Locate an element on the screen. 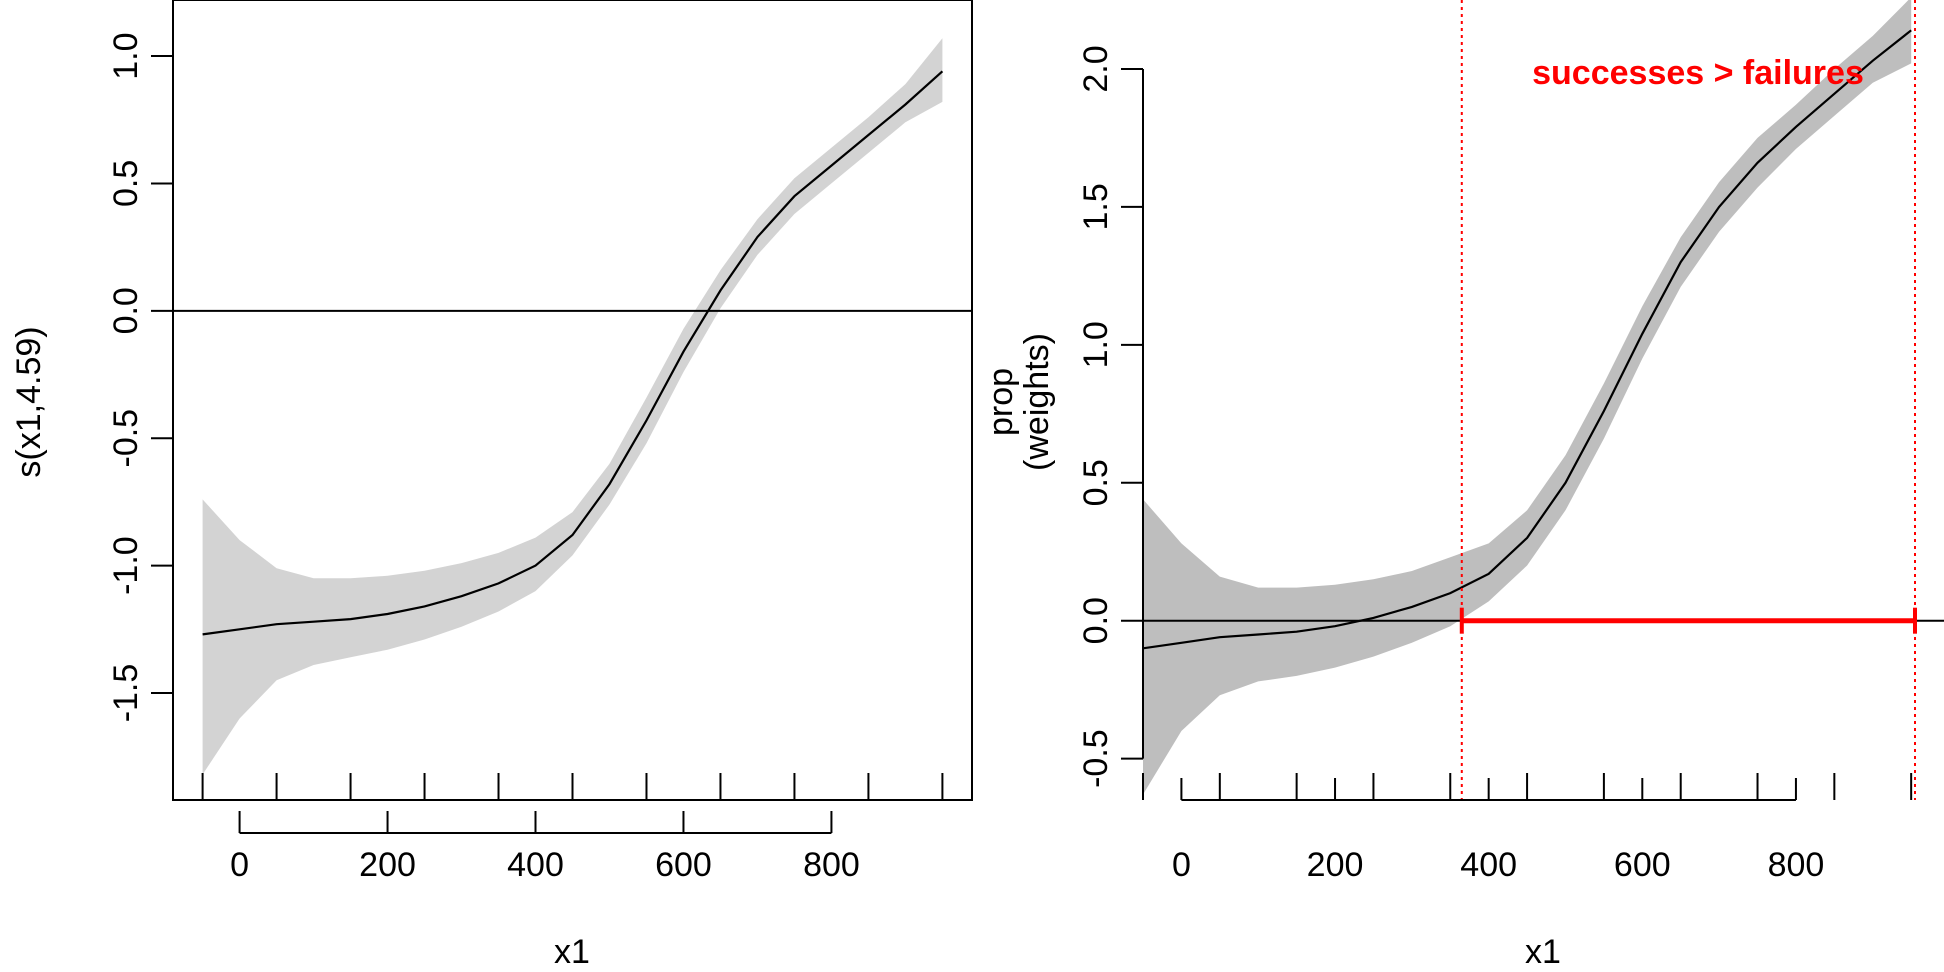 The width and height of the screenshot is (1944, 972). right-y-tick-label: 0.0 is located at coordinates (1096, 620).